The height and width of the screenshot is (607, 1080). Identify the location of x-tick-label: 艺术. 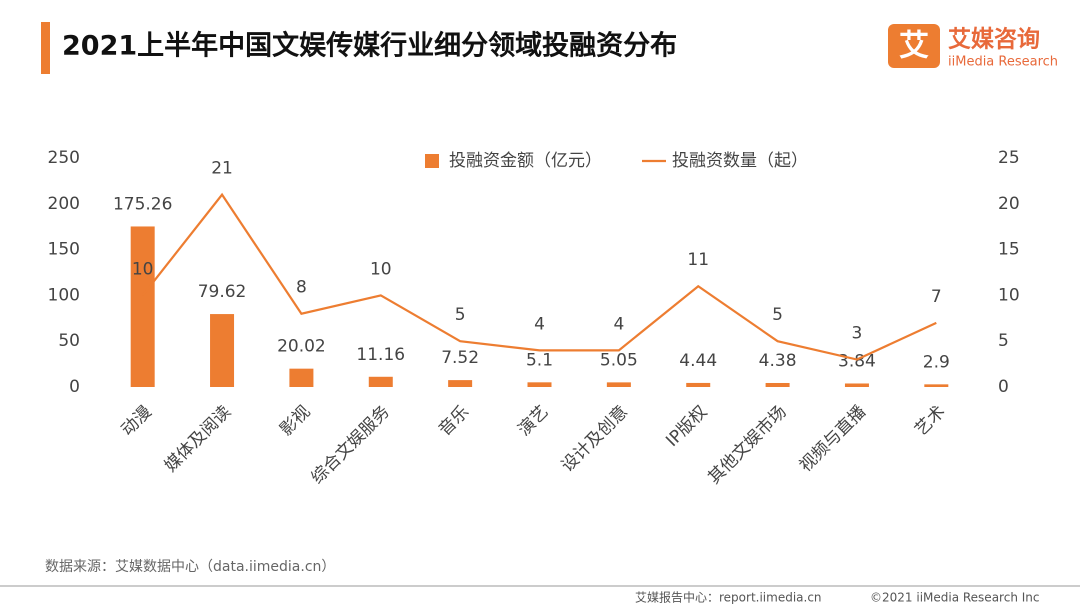
(930, 421).